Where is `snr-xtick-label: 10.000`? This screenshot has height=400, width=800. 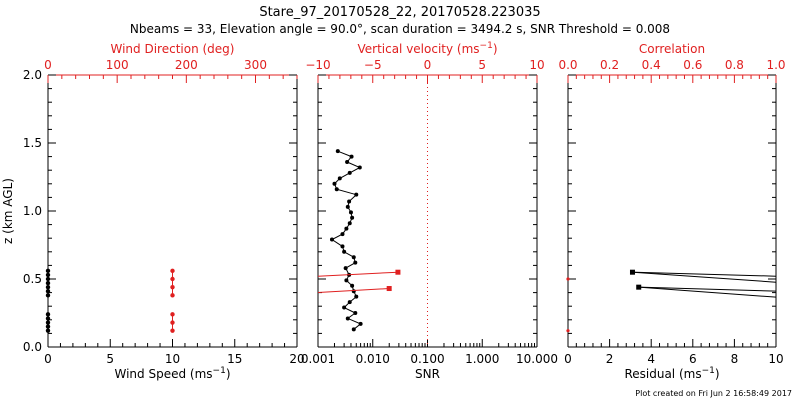 snr-xtick-label: 10.000 is located at coordinates (537, 359).